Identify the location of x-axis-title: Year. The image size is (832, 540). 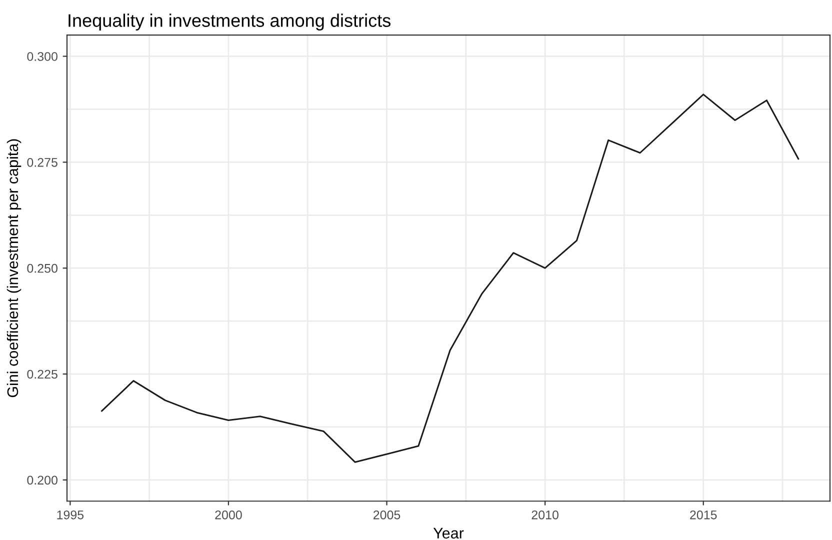
(448, 533).